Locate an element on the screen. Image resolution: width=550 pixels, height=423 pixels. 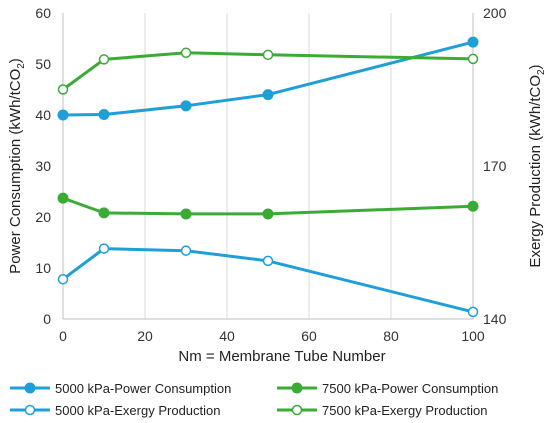
y-left-tick-label: 60 is located at coordinates (43, 13).